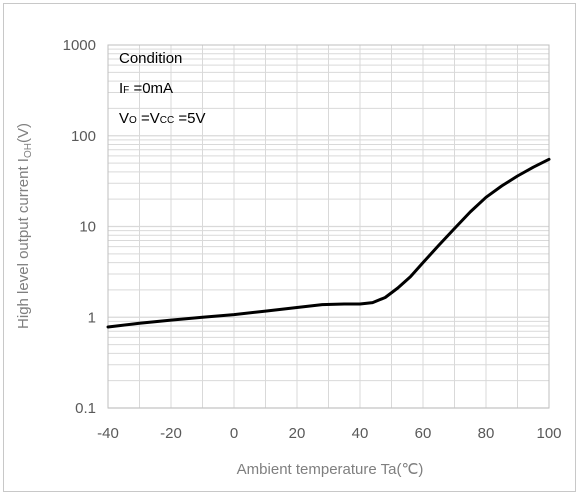 The width and height of the screenshot is (581, 497). I want to click on x-tick-label: -40, so click(108, 433).